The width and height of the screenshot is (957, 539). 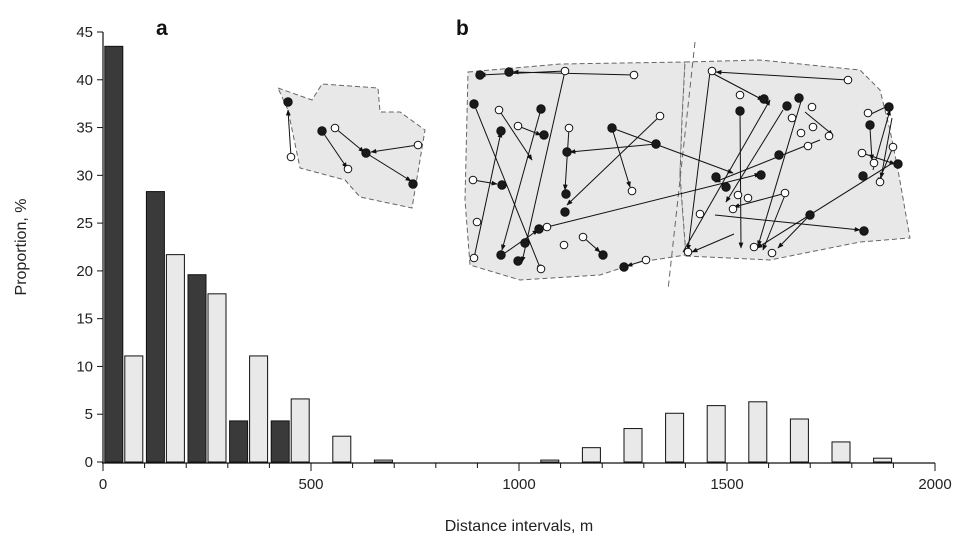 What do you see at coordinates (84, 175) in the screenshot?
I see `y-tick-label: 30` at bounding box center [84, 175].